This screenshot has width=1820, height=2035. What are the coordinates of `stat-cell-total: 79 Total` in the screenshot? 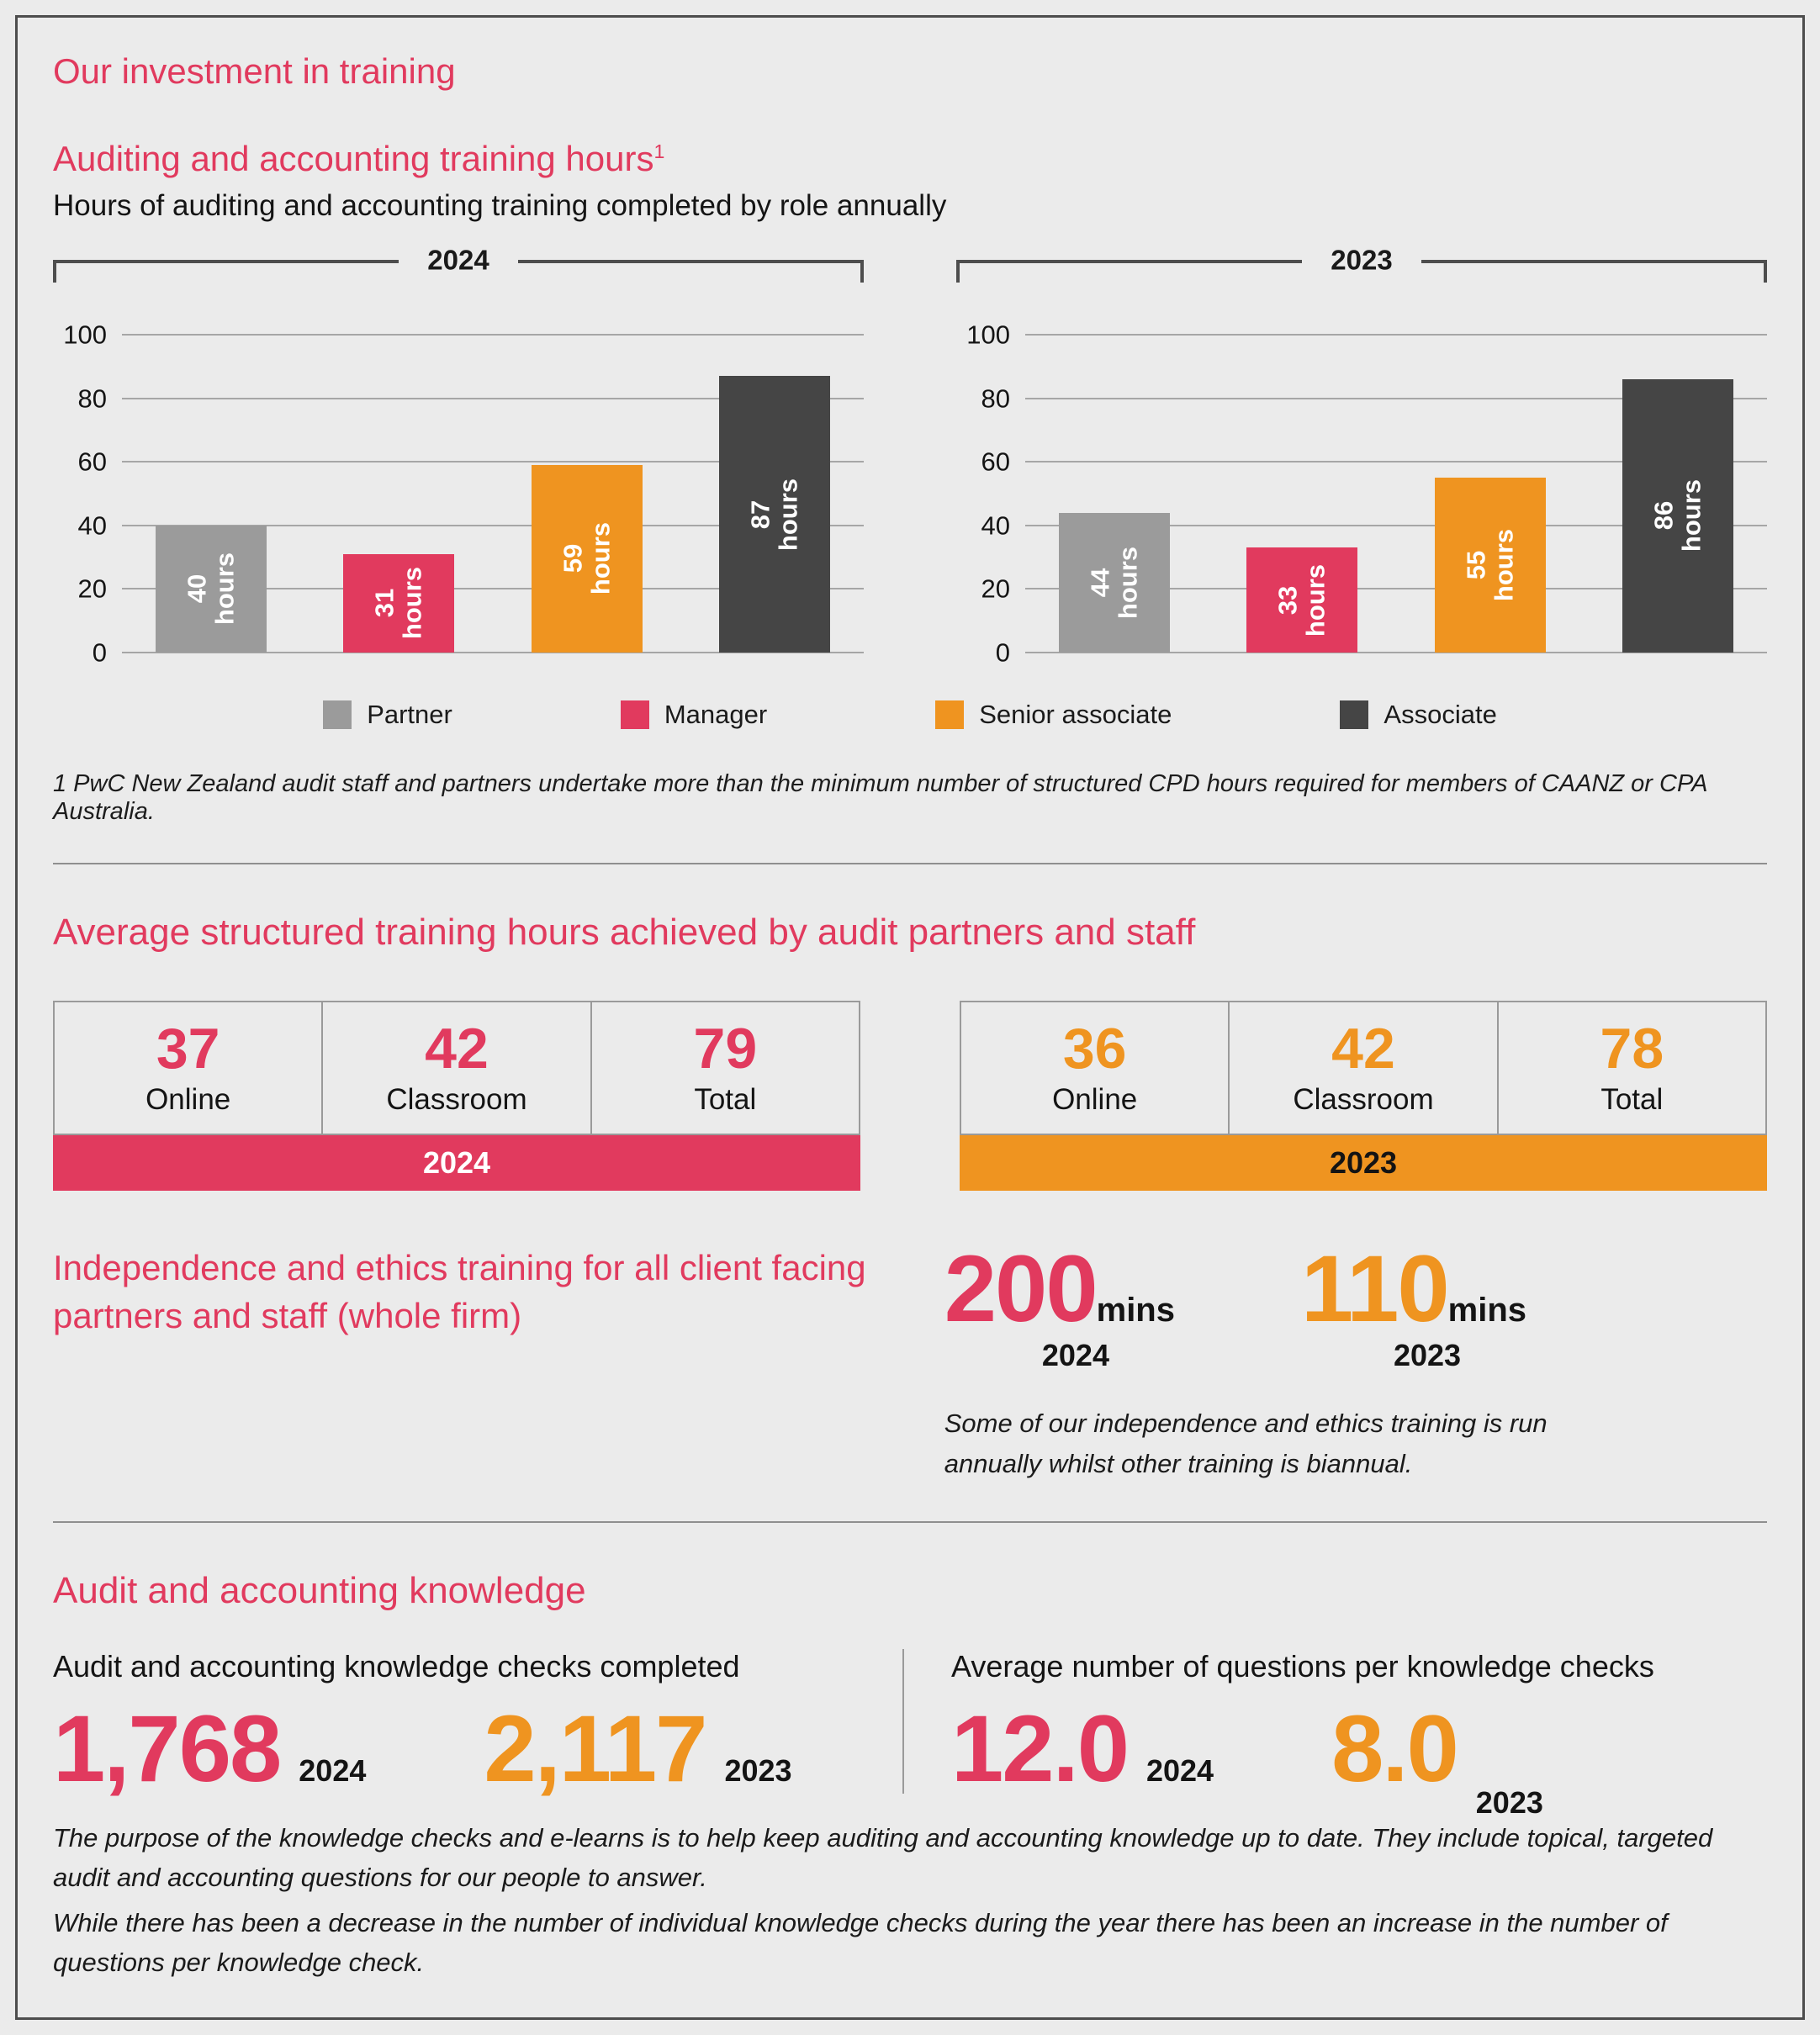 It's located at (724, 1068).